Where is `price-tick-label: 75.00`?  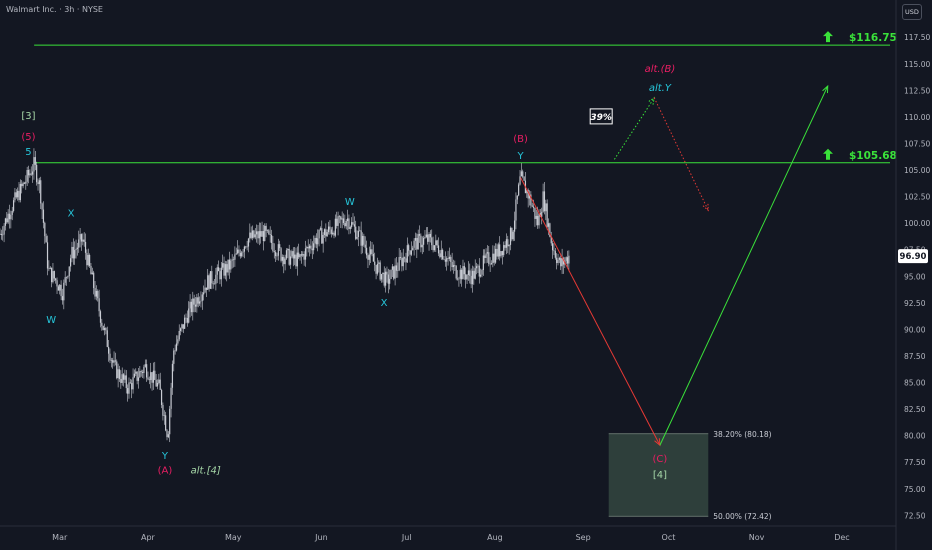 price-tick-label: 75.00 is located at coordinates (915, 489).